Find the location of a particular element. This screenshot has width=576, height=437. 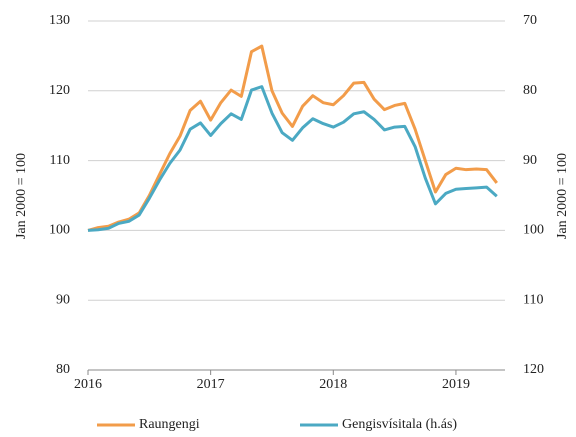

legend-label: Gengisvísitala (h.ás) is located at coordinates (399, 424).